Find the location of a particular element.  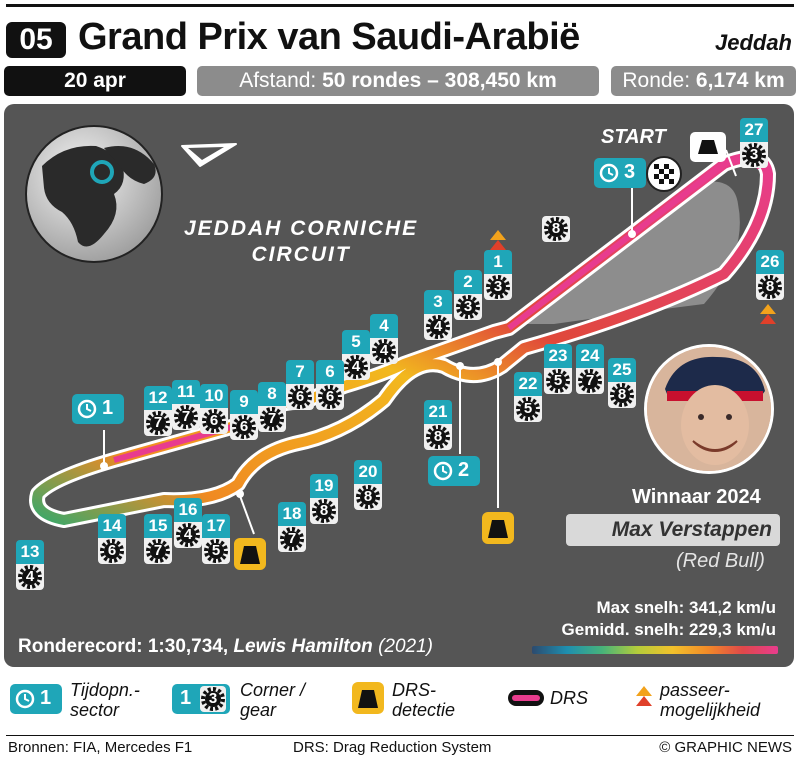

corner-number: 20 is located at coordinates (368, 472).